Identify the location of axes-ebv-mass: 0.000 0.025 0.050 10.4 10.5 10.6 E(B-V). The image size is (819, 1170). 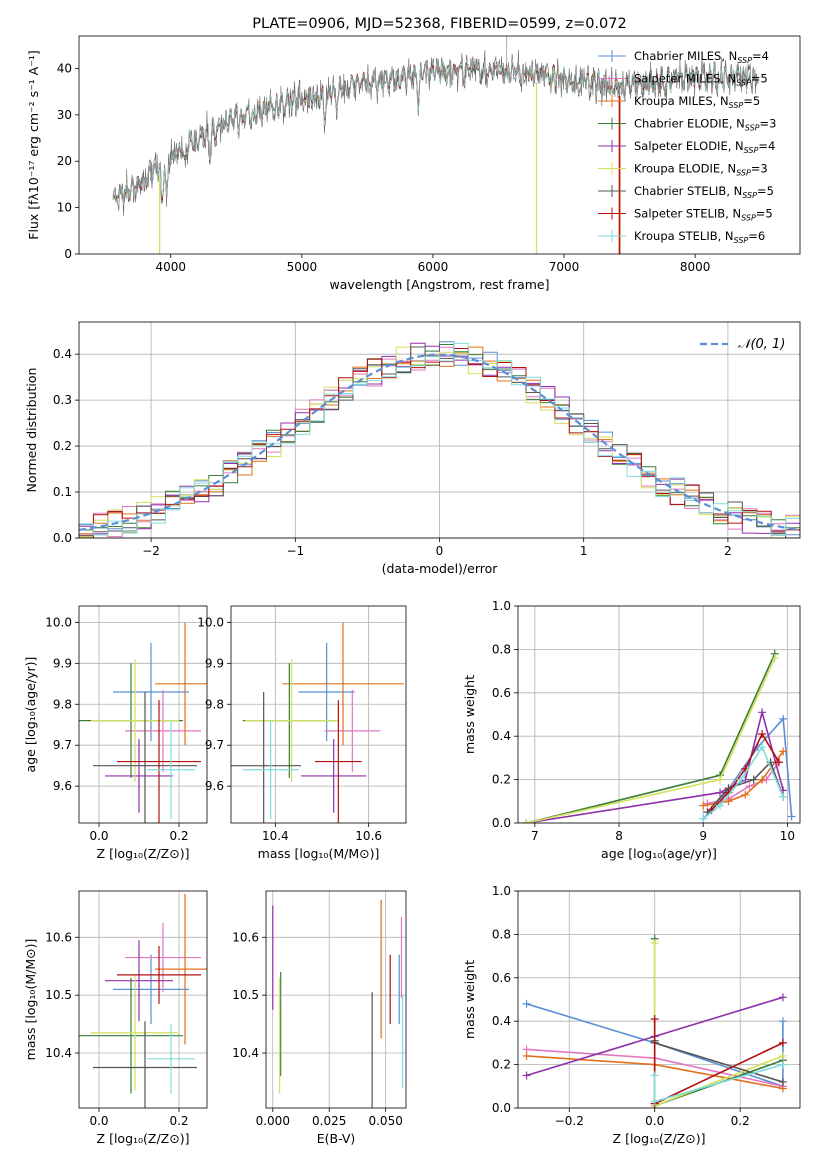
(319, 1018).